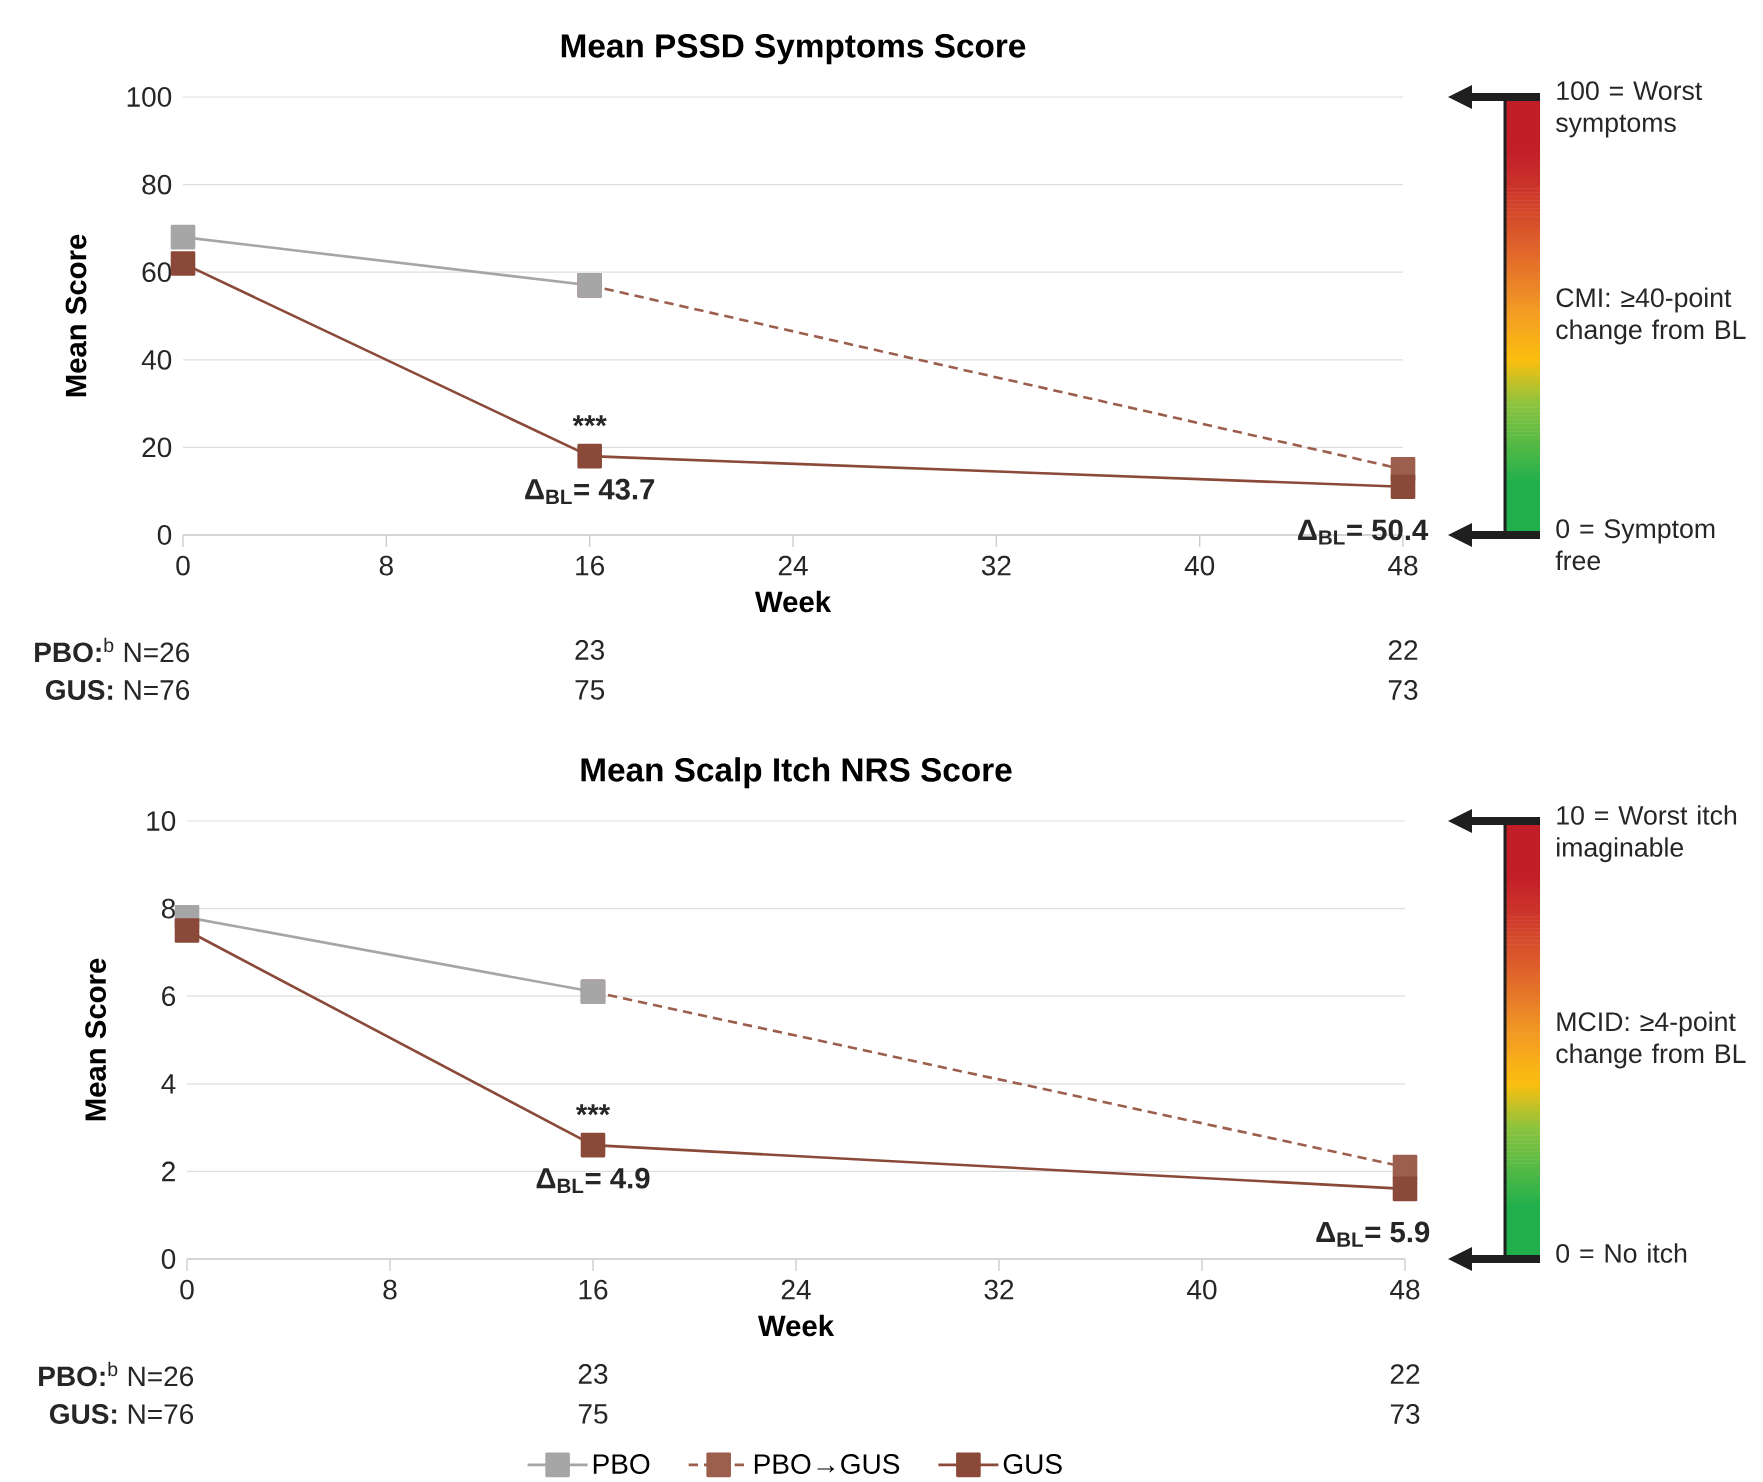  I want to click on legend-label: PBO→GUS, so click(827, 1464).